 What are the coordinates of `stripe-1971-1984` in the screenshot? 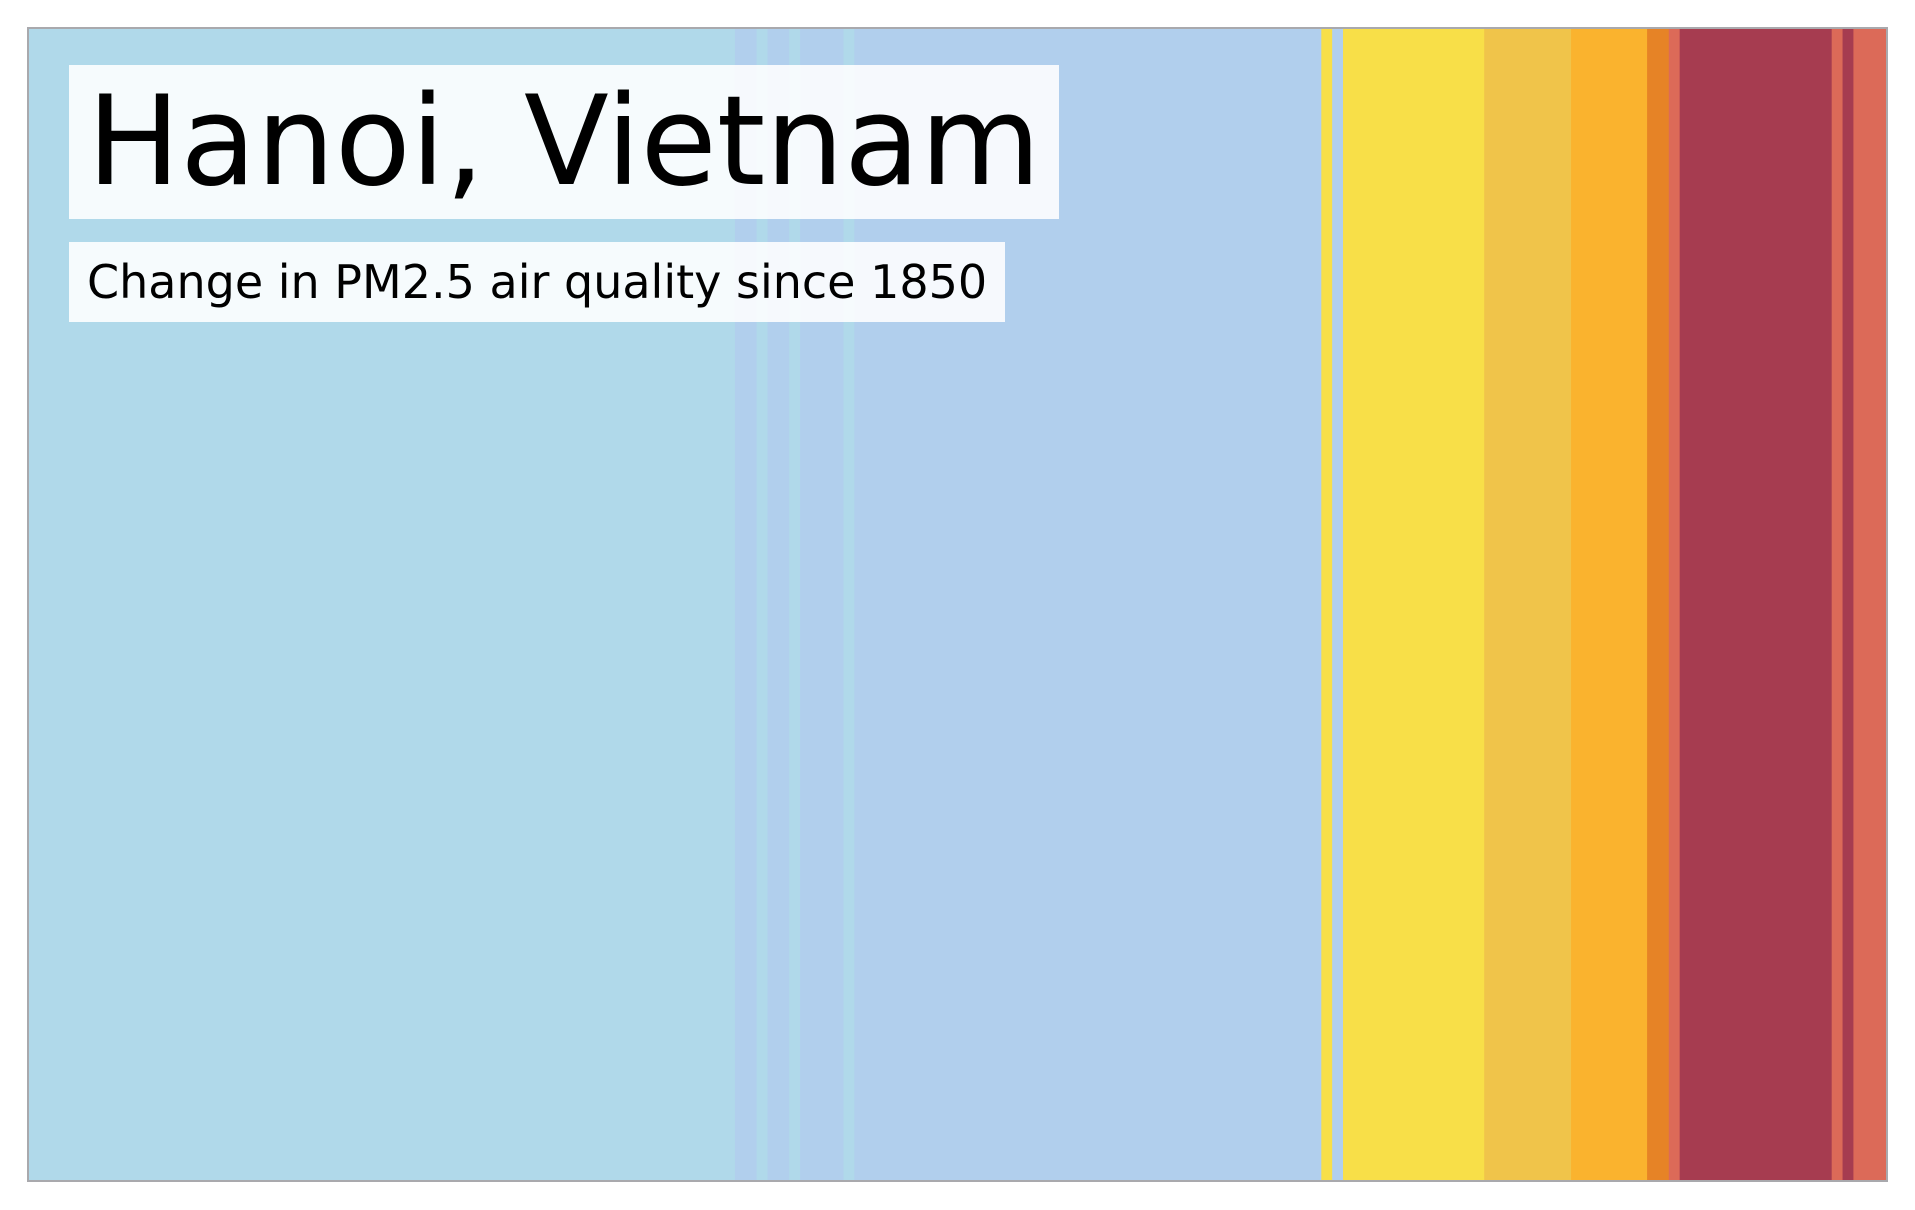 It's located at (1414, 604).